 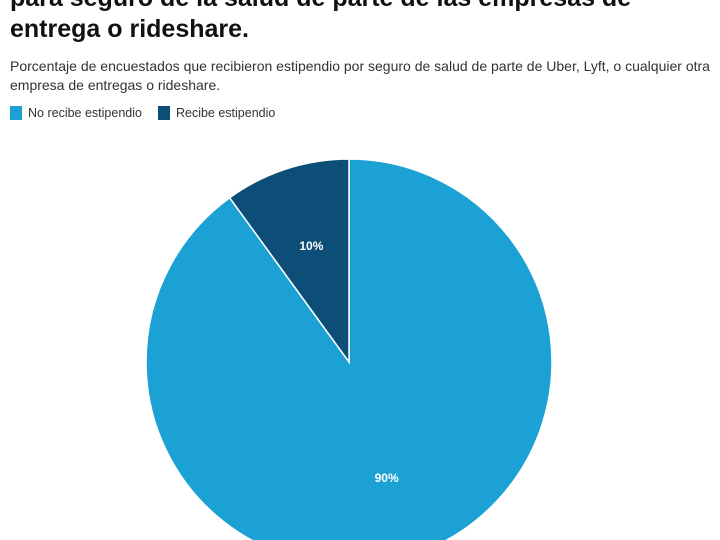 What do you see at coordinates (225, 113) in the screenshot?
I see `legend-label: Recibe estipendio` at bounding box center [225, 113].